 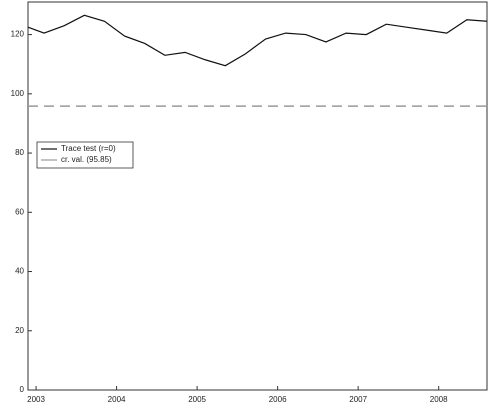 I want to click on y-tick-label: 80, so click(x=19, y=152).